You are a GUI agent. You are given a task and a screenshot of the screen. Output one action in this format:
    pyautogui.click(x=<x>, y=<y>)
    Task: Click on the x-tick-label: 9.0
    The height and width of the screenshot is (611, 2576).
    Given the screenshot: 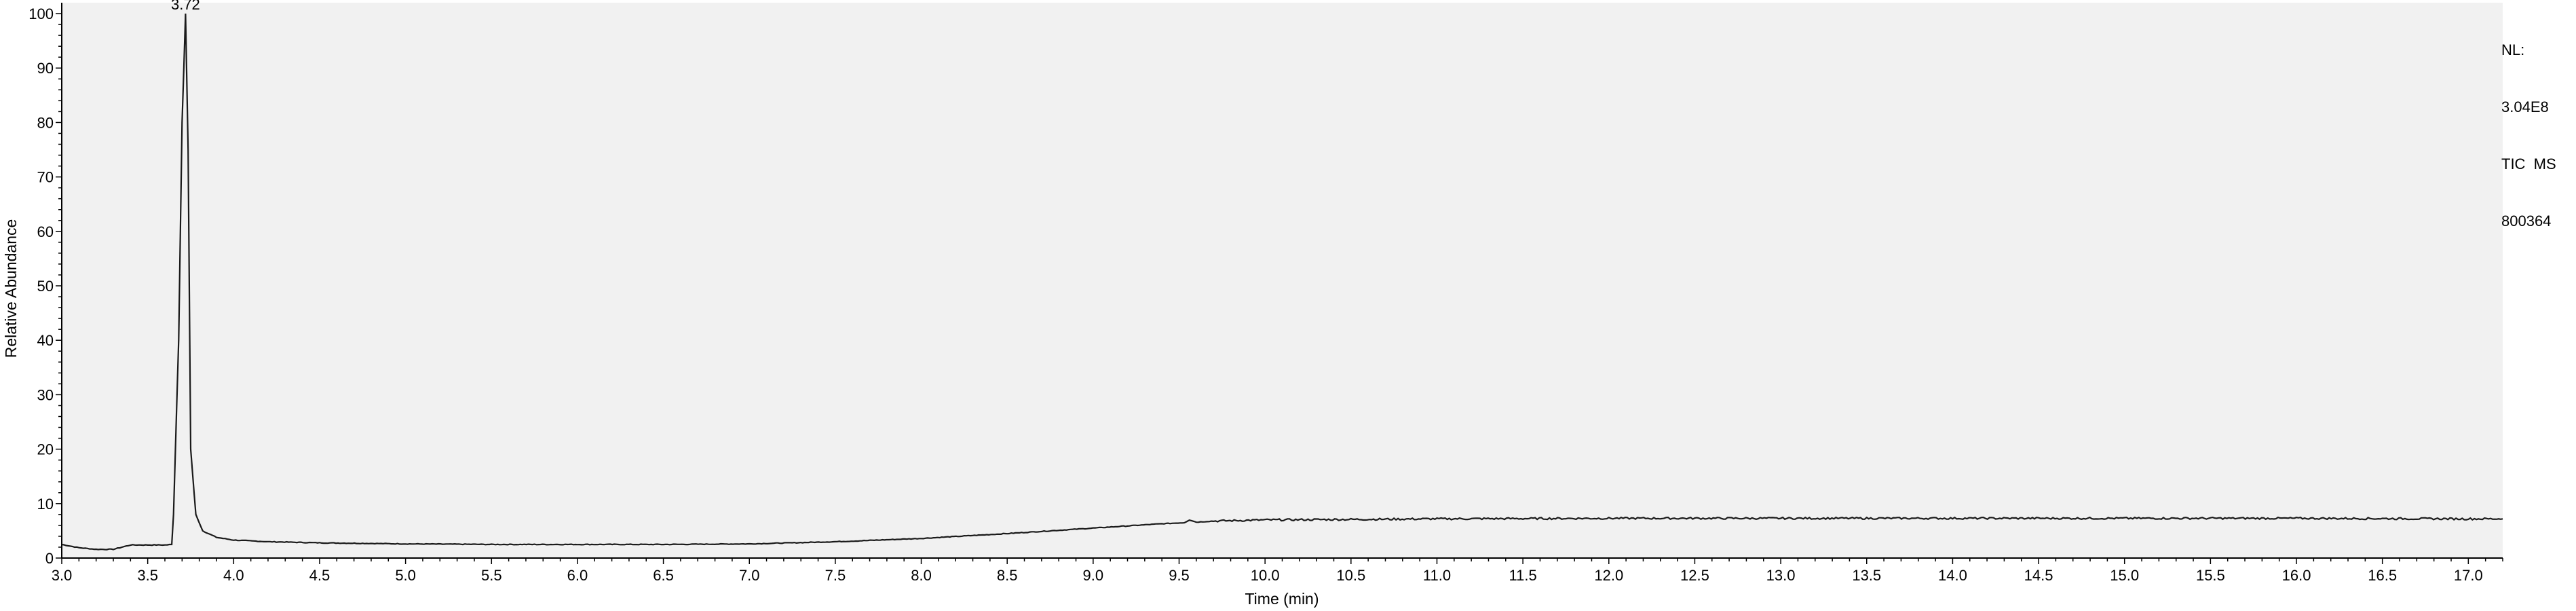 What is the action you would take?
    pyautogui.click(x=1093, y=575)
    